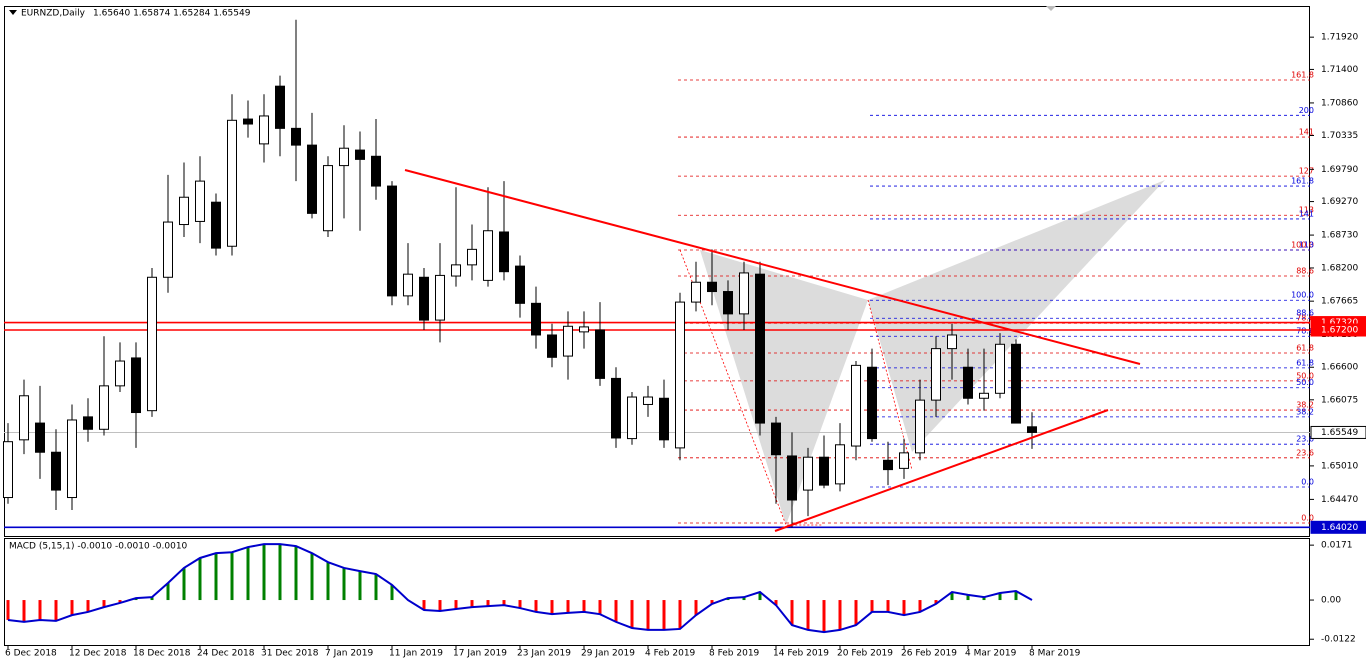 The height and width of the screenshot is (665, 1366). I want to click on y-tick-label: 1.67665, so click(1339, 302).